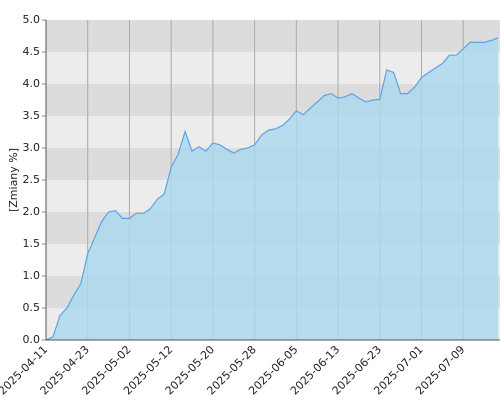 The image size is (500, 404). I want to click on y-tick-label: 2.5, so click(32, 179).